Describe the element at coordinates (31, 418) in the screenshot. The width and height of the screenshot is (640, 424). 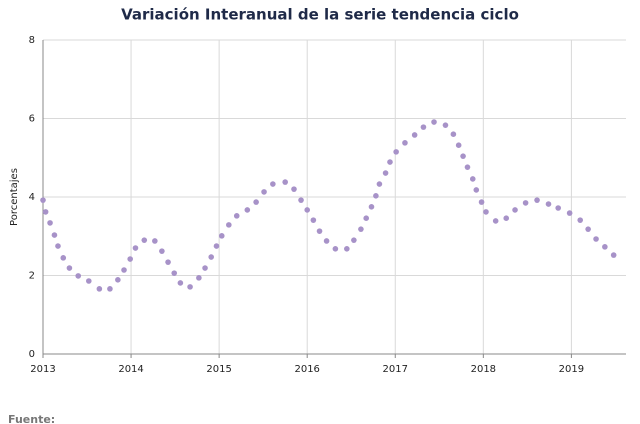
I see `source: Fuente:` at that location.